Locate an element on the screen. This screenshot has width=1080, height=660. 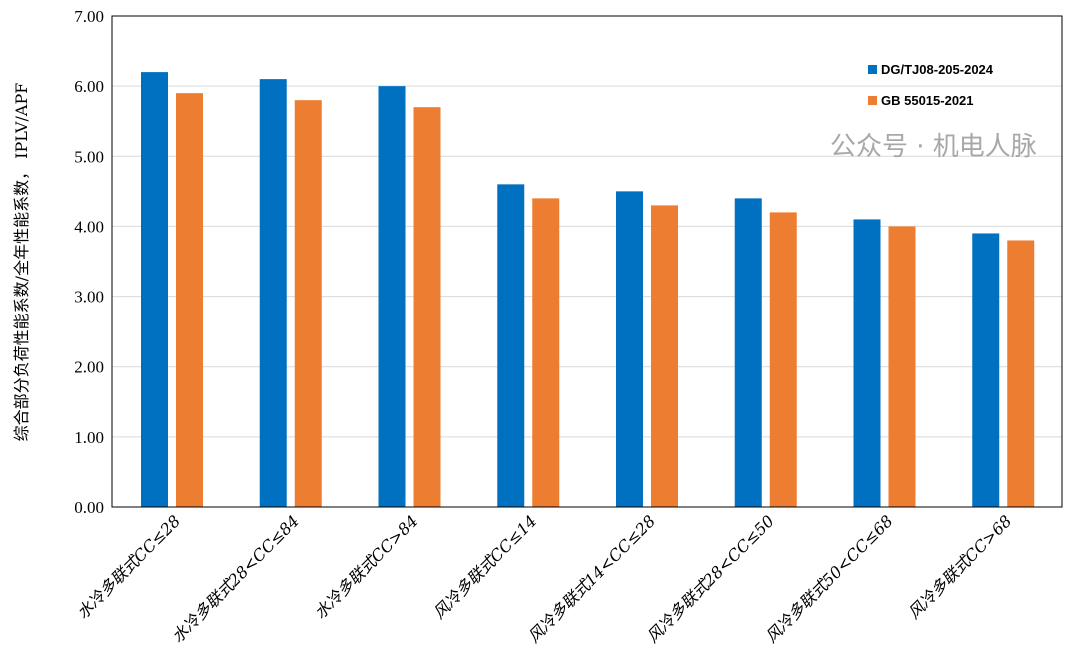
x-tick-label: 风冷多联式28<CC≤50 is located at coordinates (710, 578).